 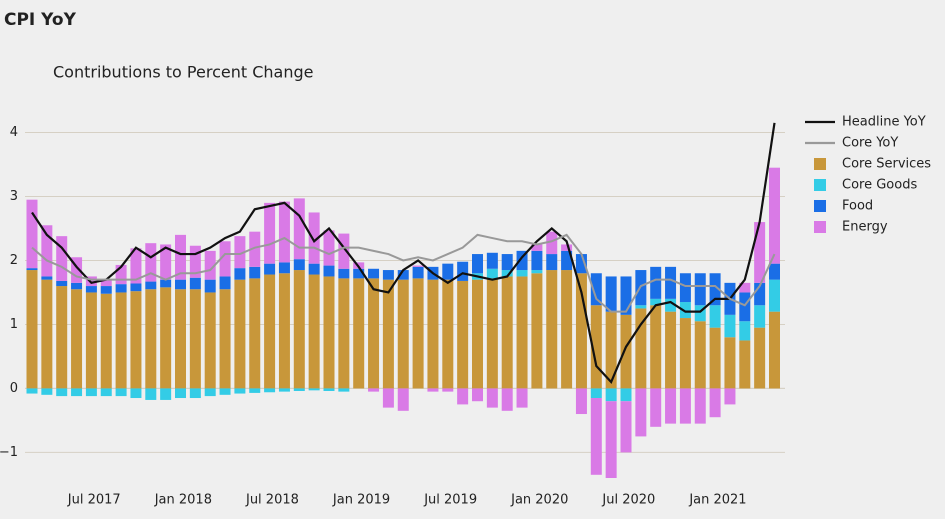 What do you see at coordinates (870, 143) in the screenshot?
I see `legend-label: Core YoY` at bounding box center [870, 143].